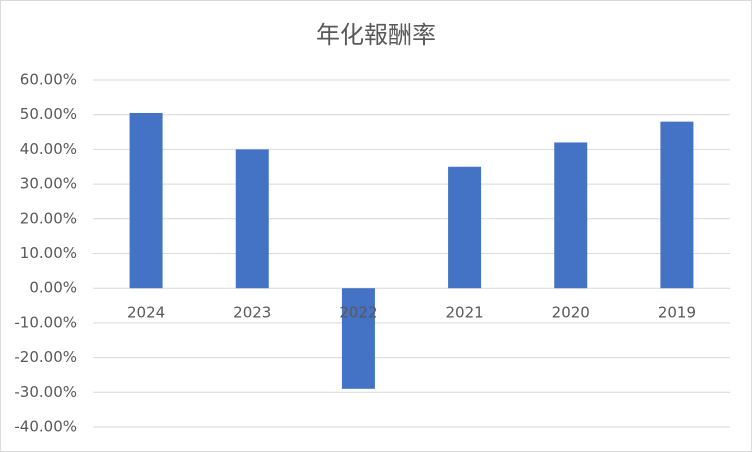 The height and width of the screenshot is (452, 752). Describe the element at coordinates (48, 253) in the screenshot. I see `y-tick-label: 10.00%` at that location.